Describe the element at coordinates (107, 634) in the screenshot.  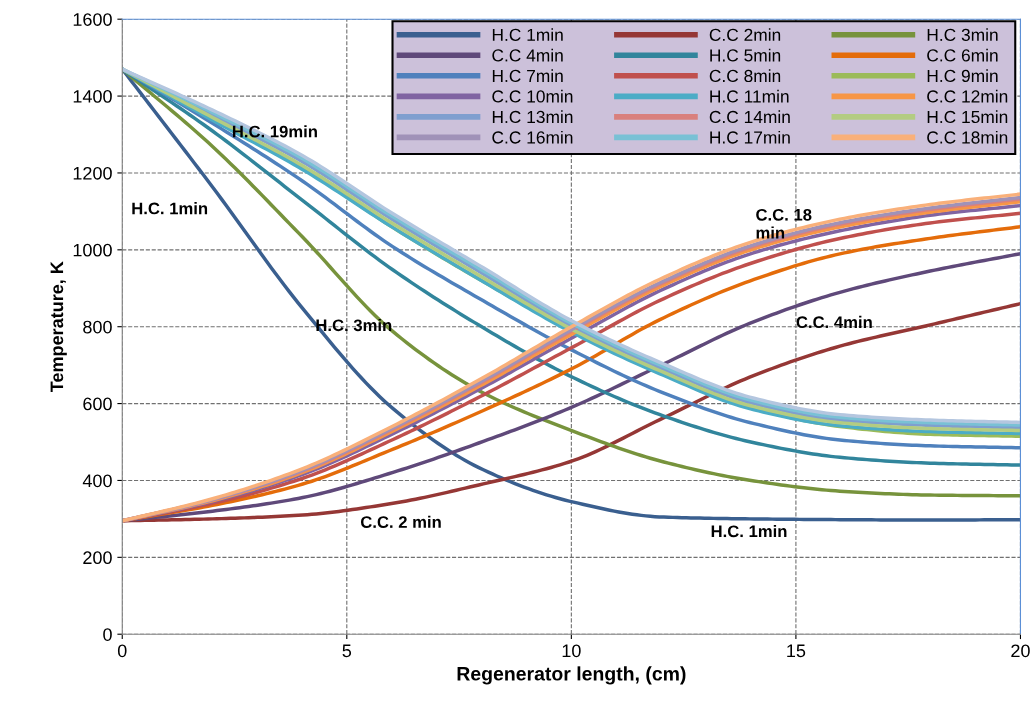
I see `y-tick-label: 0` at that location.